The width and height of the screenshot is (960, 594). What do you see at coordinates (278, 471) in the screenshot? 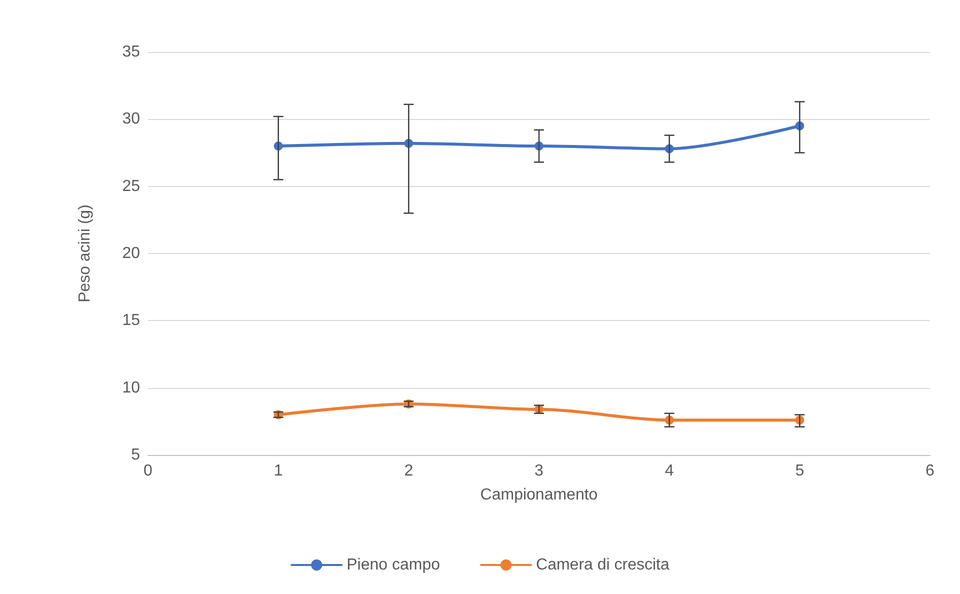
I see `x-tick-label: 1` at bounding box center [278, 471].